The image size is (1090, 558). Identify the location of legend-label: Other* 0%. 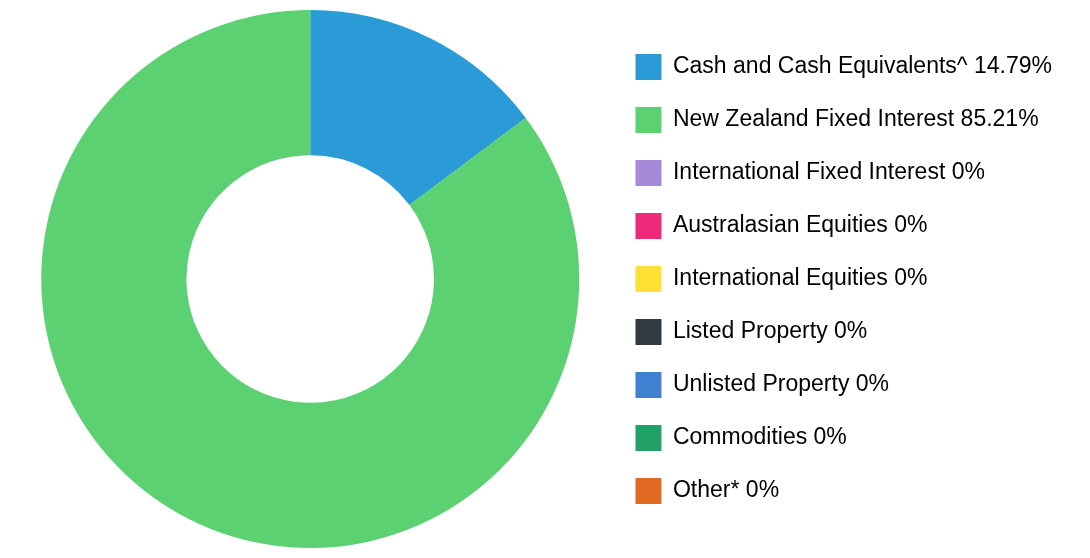
(726, 489).